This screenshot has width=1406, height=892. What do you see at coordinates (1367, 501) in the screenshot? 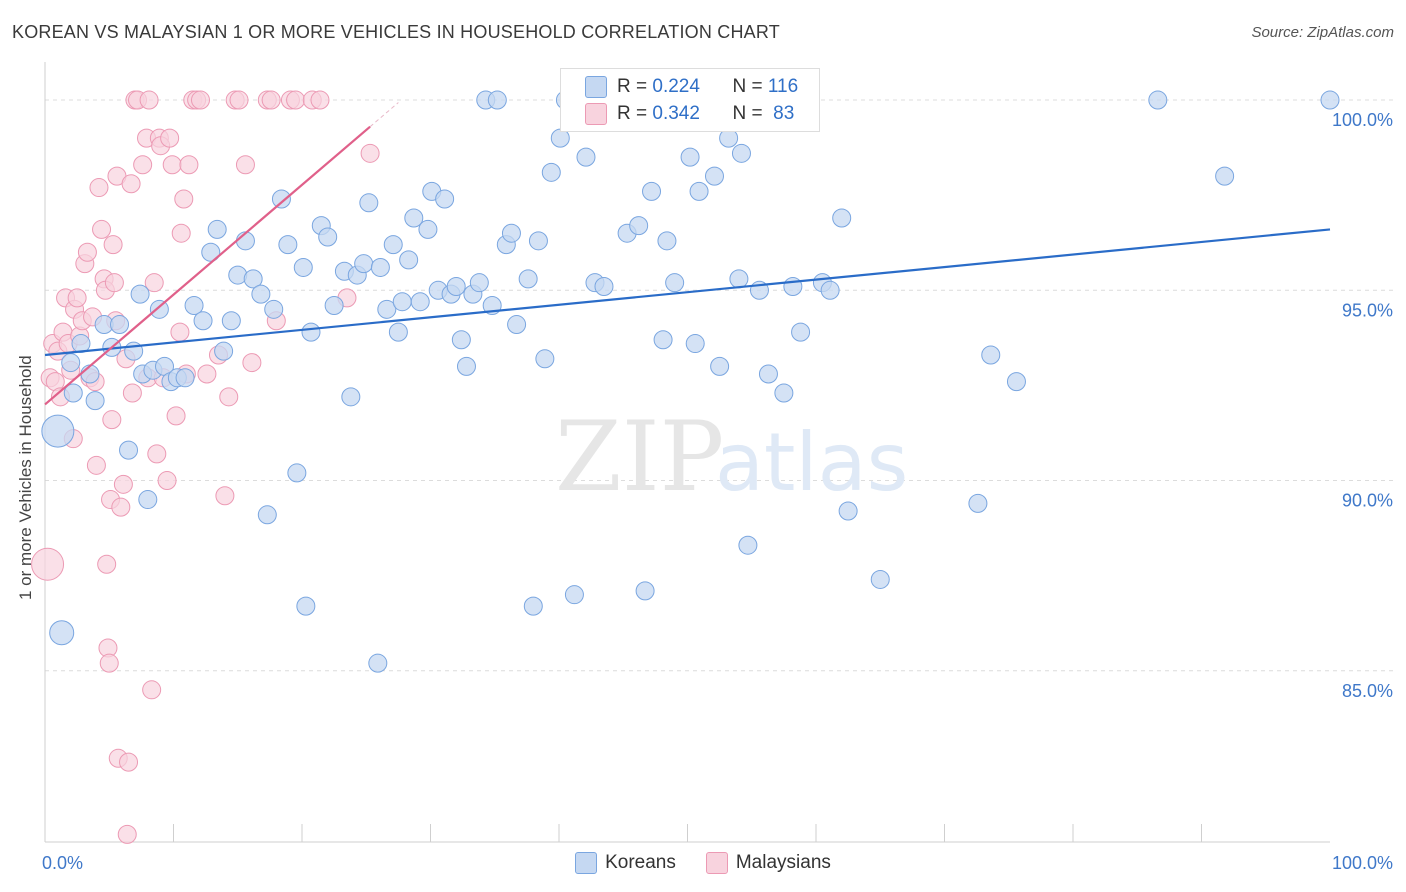
I see `y-tick-label-1: 90.0%` at bounding box center [1367, 501].